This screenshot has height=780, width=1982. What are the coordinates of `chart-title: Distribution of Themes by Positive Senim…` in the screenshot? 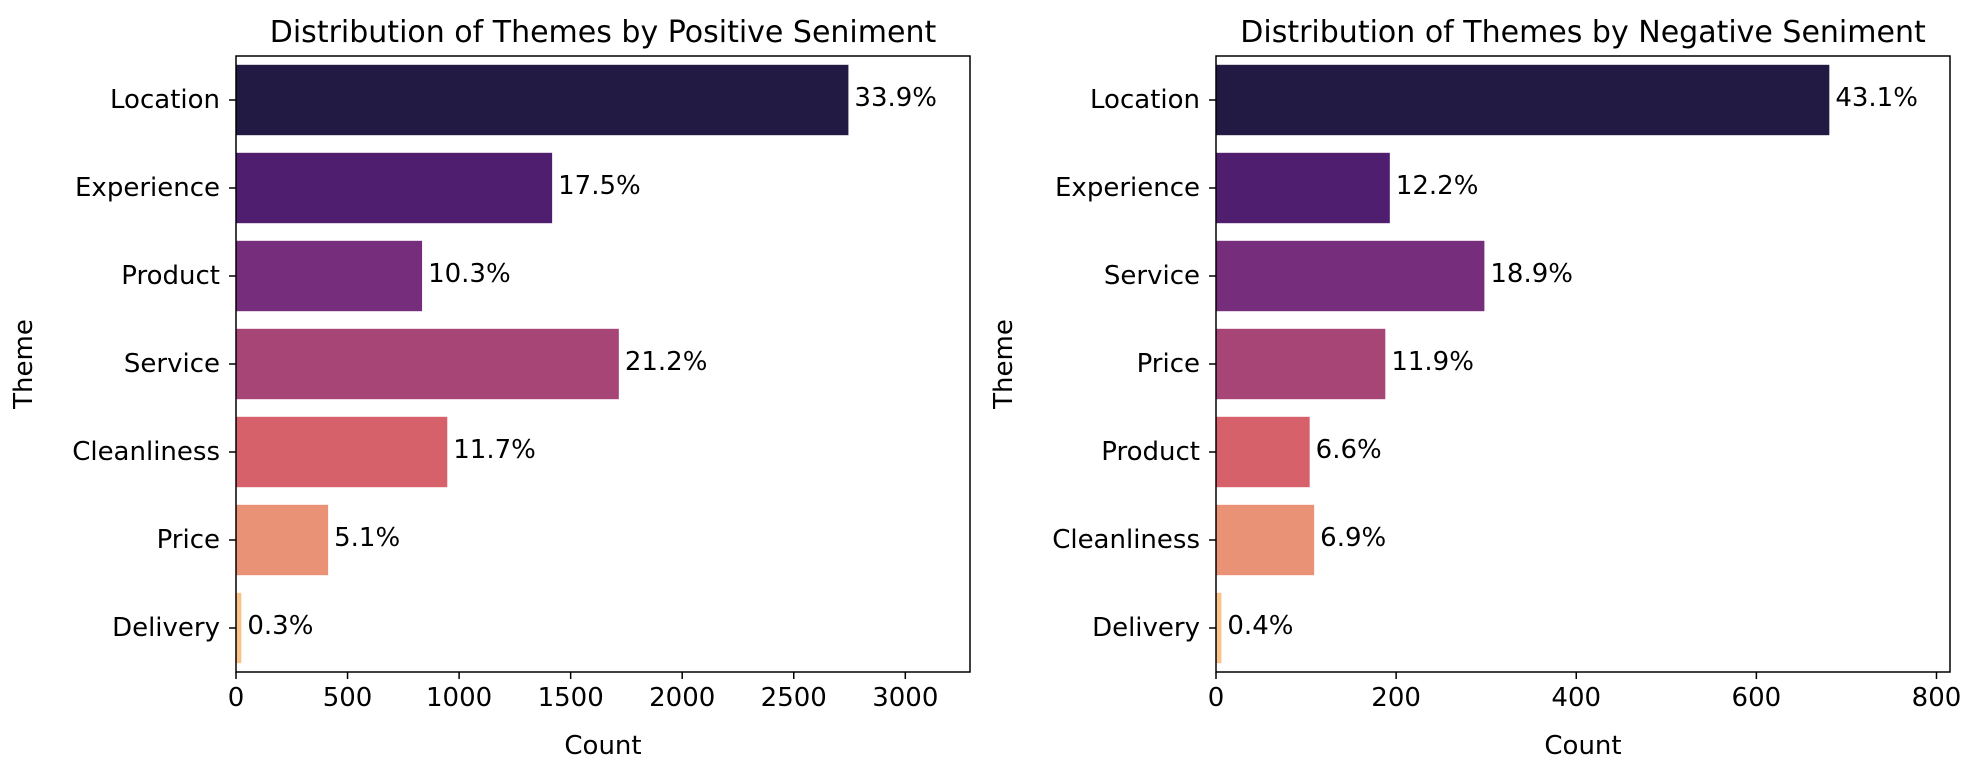 It's located at (603, 32).